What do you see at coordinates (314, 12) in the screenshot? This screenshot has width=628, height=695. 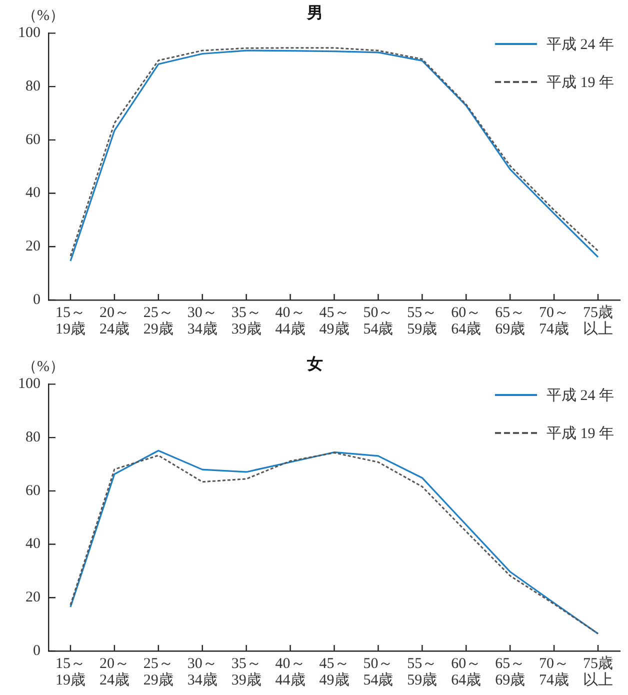 I see `chart-title: 男` at bounding box center [314, 12].